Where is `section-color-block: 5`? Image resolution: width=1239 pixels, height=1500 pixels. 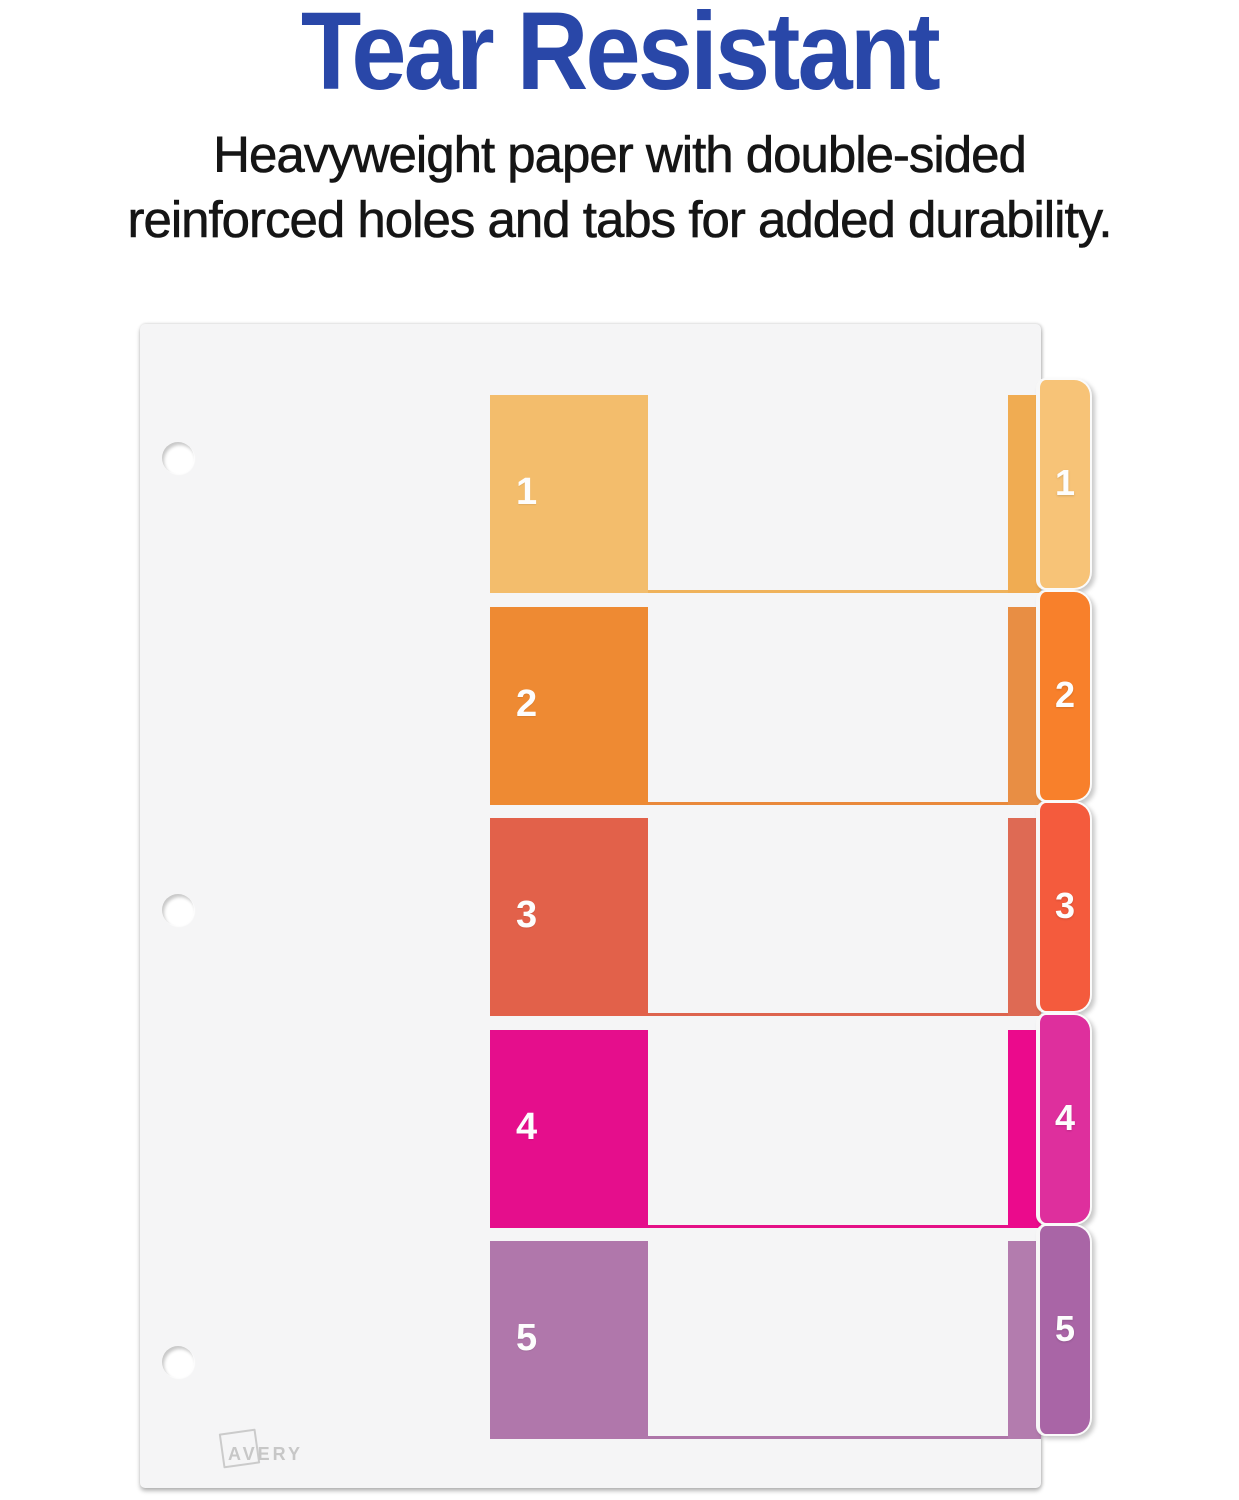
section-color-block: 5 is located at coordinates (569, 1340).